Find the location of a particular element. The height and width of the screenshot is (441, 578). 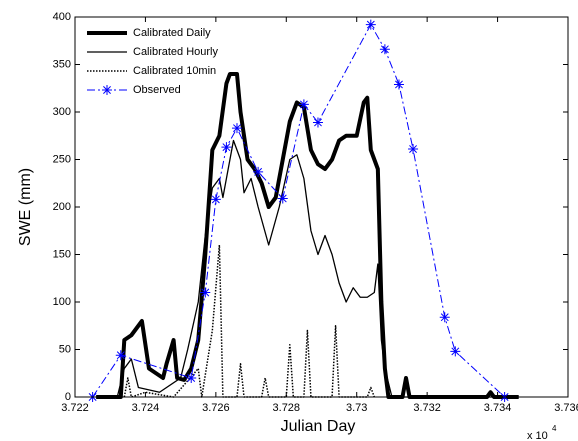

y-tick-label: 300 is located at coordinates (62, 112).